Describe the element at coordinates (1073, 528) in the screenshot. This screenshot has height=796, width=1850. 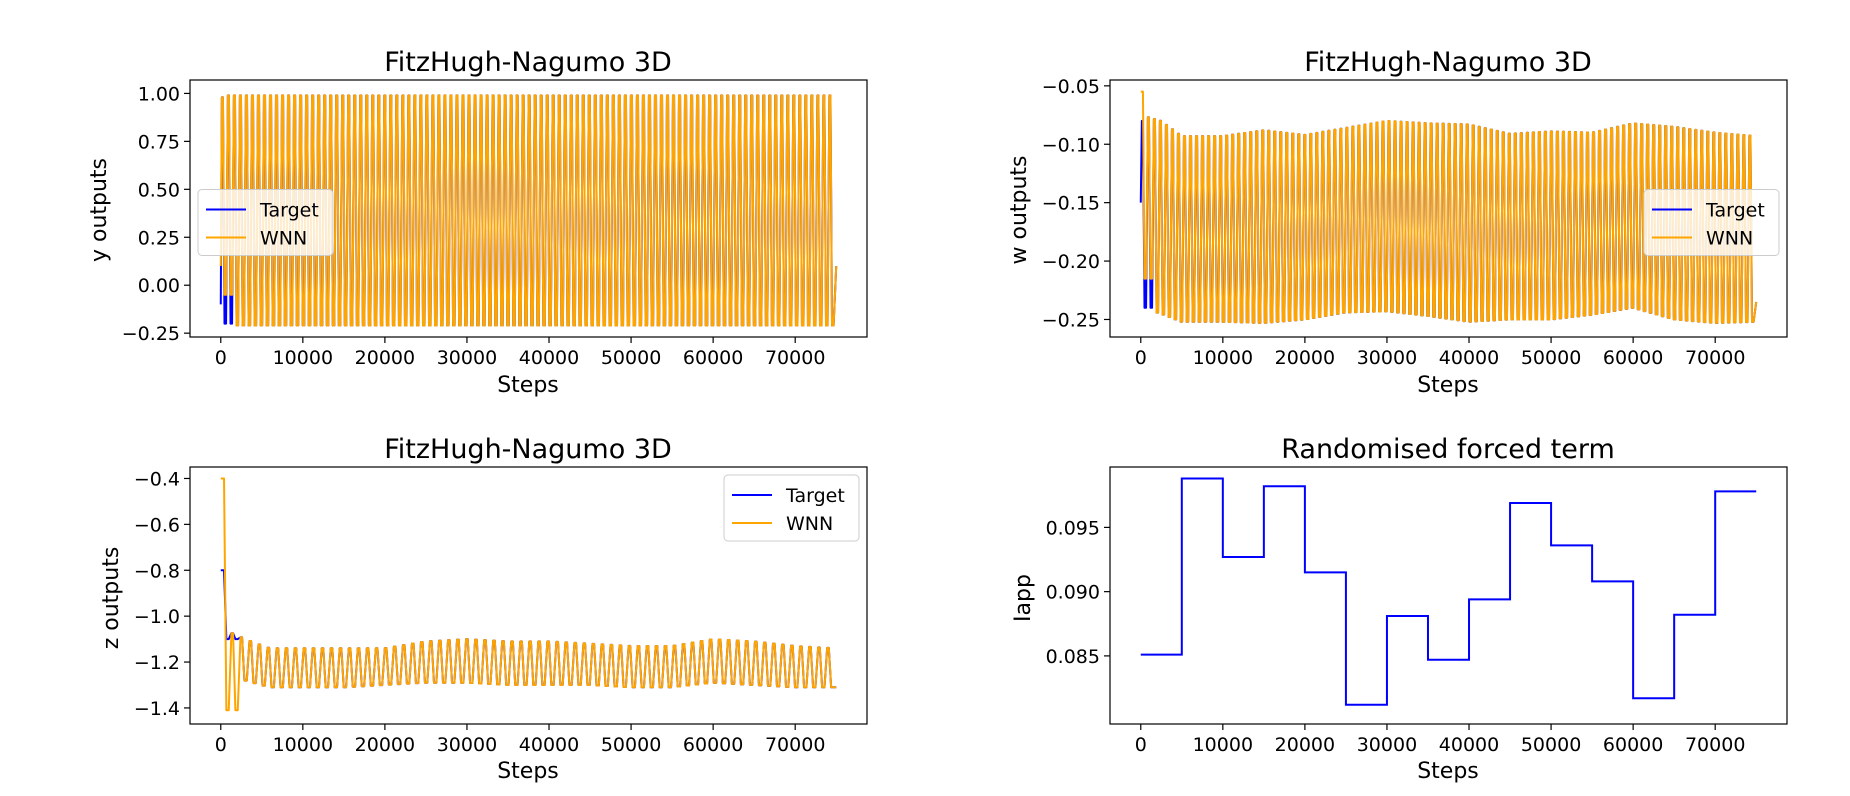
I see `y-tick-label: 0.095` at that location.